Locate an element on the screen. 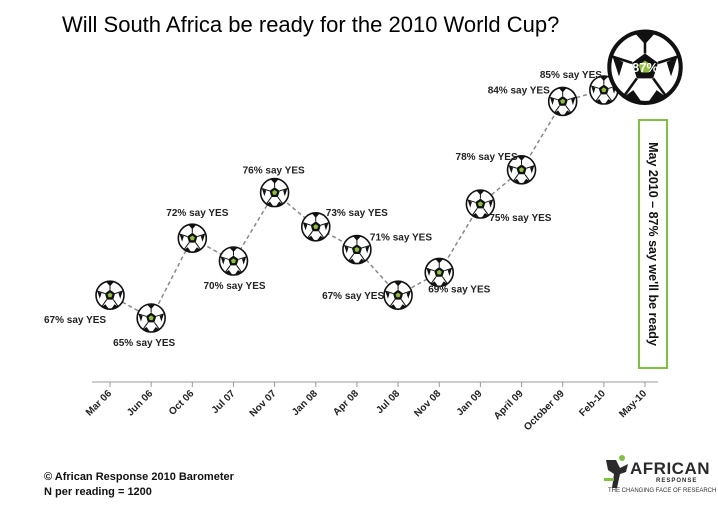 Image resolution: width=718 pixels, height=505 pixels. x-tick-label: Nov 08 is located at coordinates (427, 403).